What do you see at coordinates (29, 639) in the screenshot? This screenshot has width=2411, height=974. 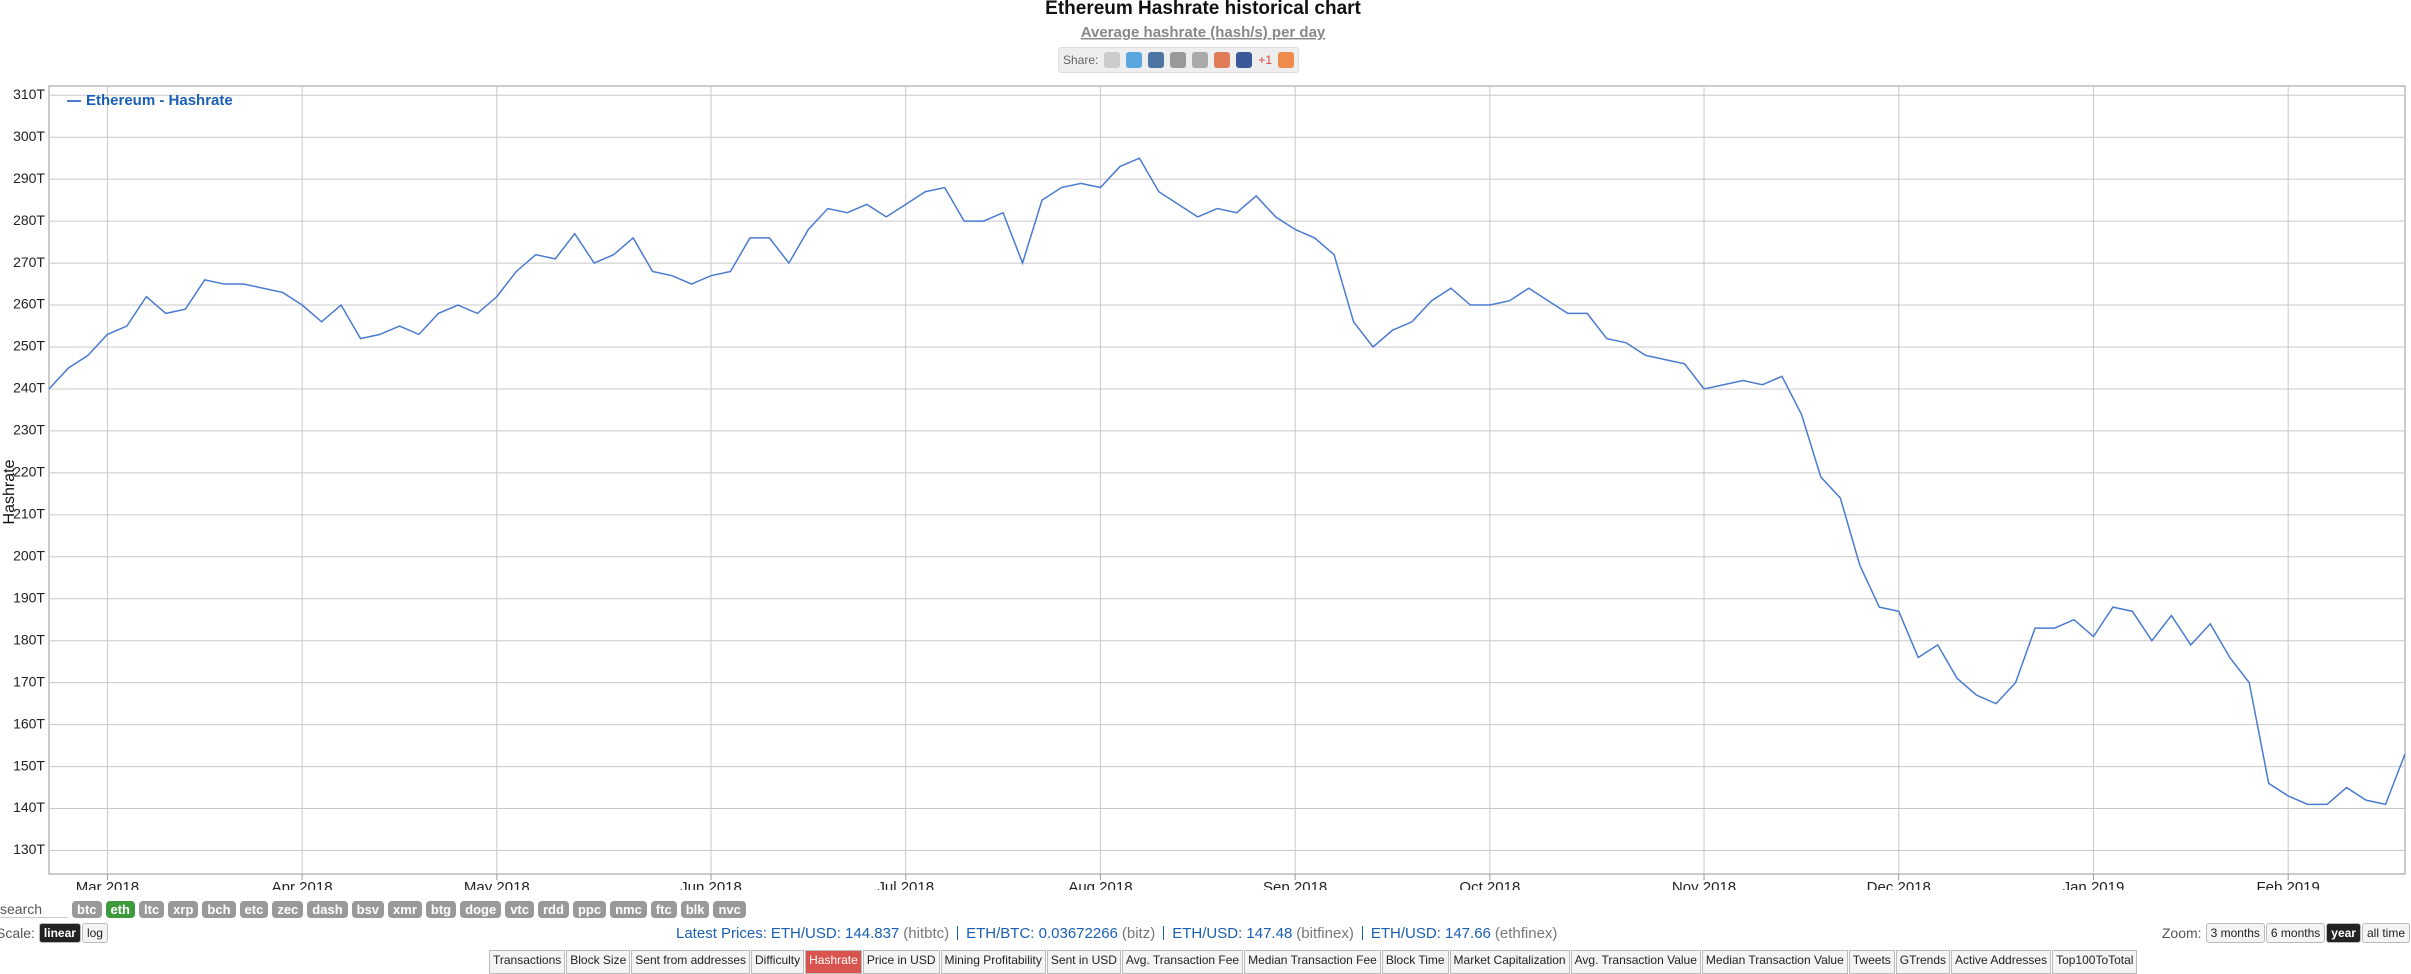 I see `y-tick-label: 180T` at bounding box center [29, 639].